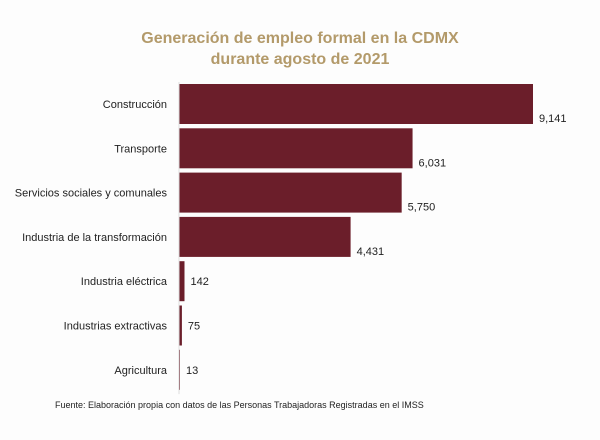 This screenshot has width=600, height=440. I want to click on category-label: Transporte, so click(140, 149).